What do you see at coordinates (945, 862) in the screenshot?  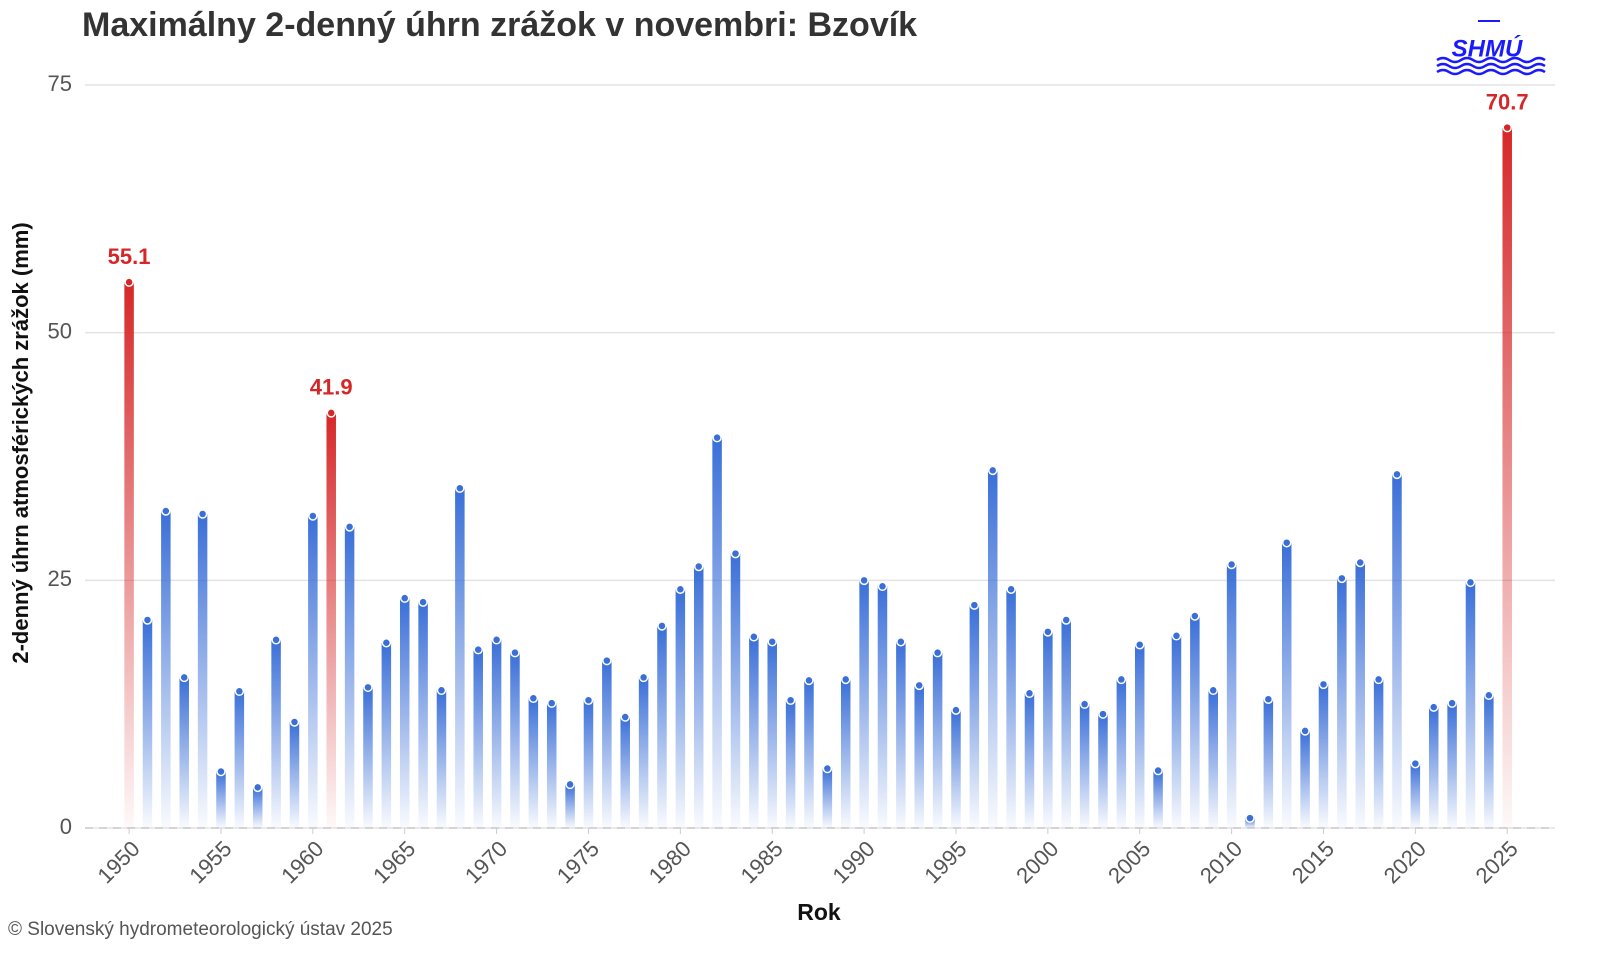 I see `x-tick-label: 1995` at bounding box center [945, 862].